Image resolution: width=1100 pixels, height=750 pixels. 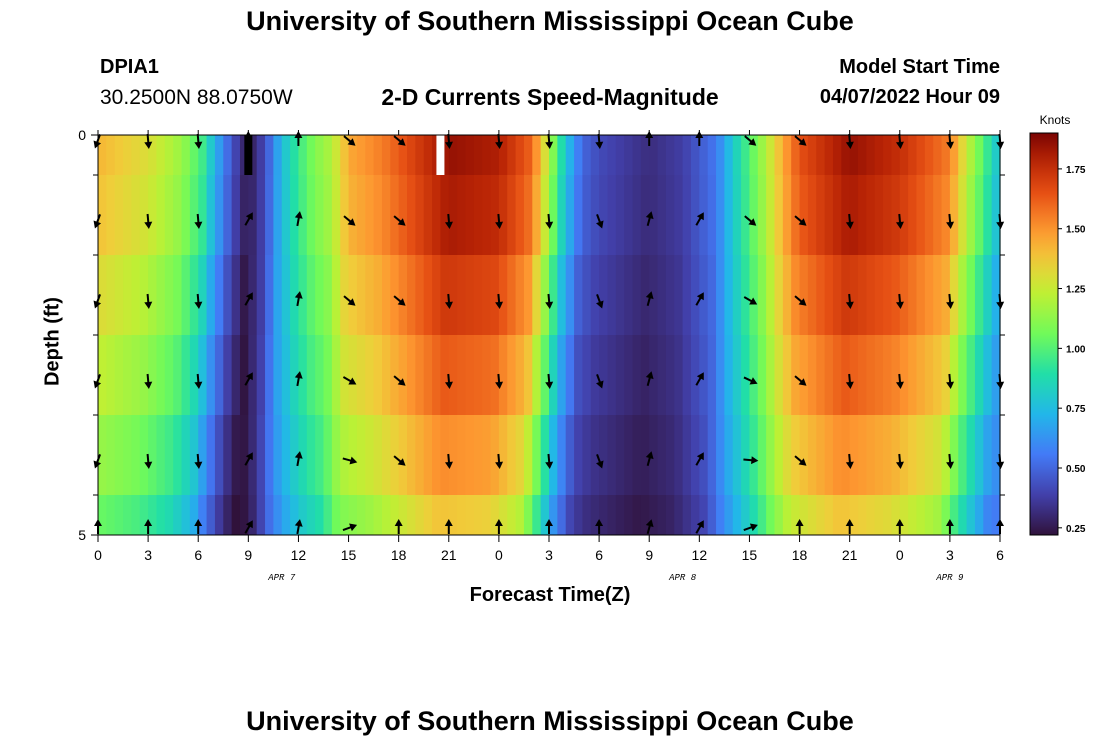 What do you see at coordinates (949, 578) in the screenshot?
I see `date-label: APR 9` at bounding box center [949, 578].